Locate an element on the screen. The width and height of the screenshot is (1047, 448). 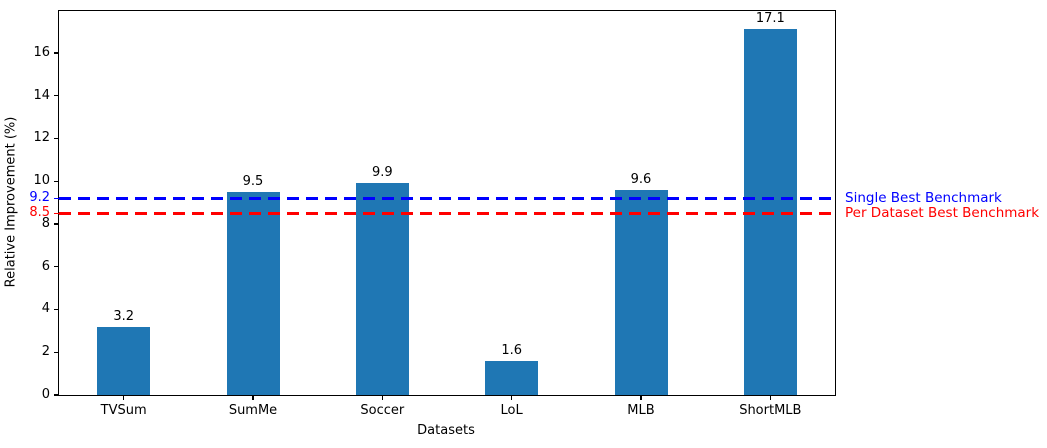
x-tick-label: ShortMLB is located at coordinates (770, 410).